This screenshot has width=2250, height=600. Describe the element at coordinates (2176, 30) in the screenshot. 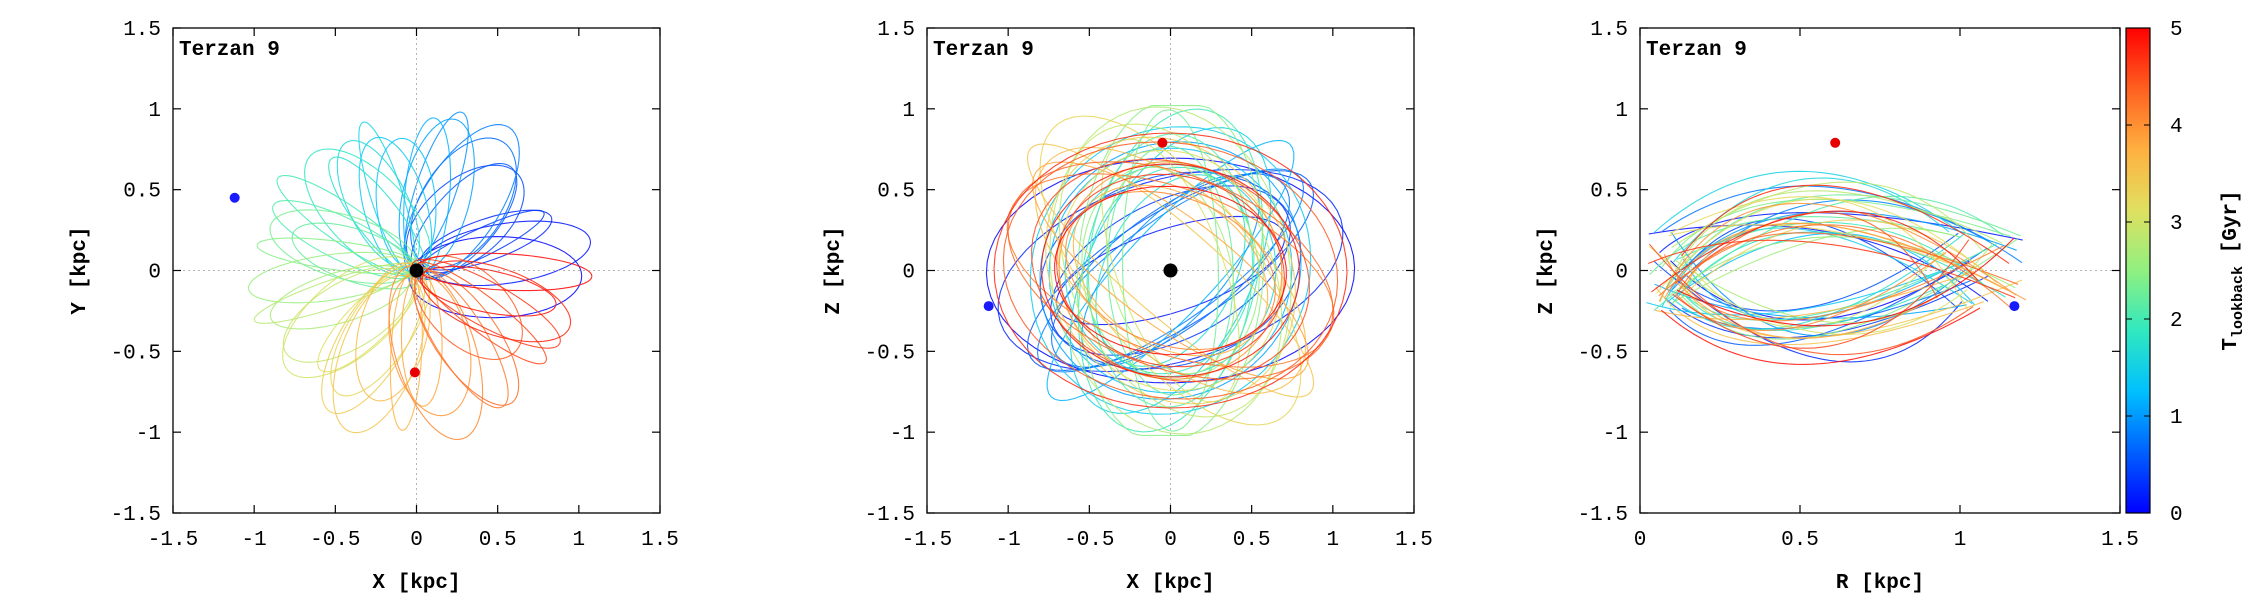

I see `colorbar-tick-label: 5` at that location.